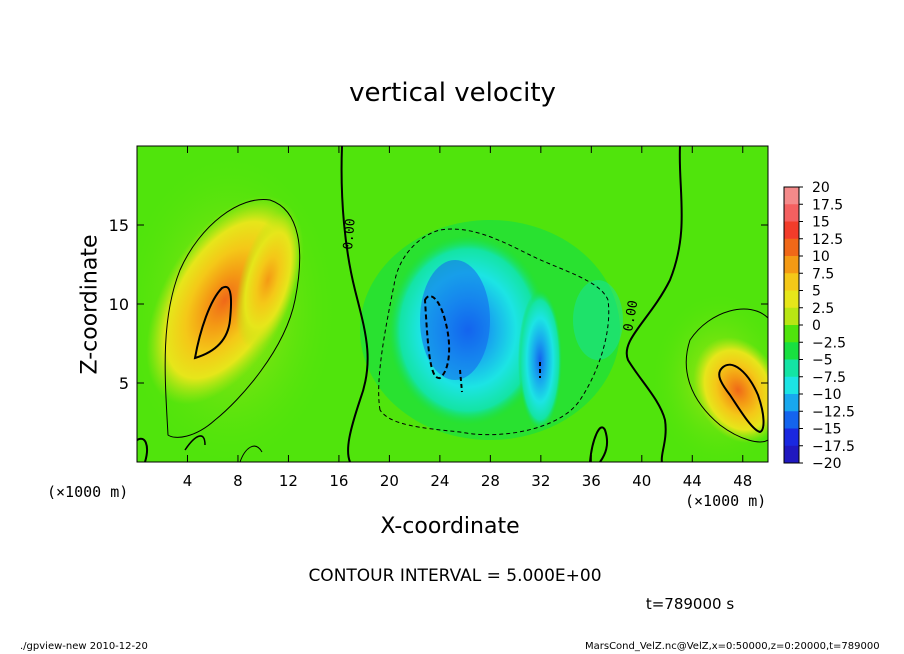 This screenshot has width=904, height=654. Describe the element at coordinates (827, 395) in the screenshot. I see `colorbar-label: −10` at that location.